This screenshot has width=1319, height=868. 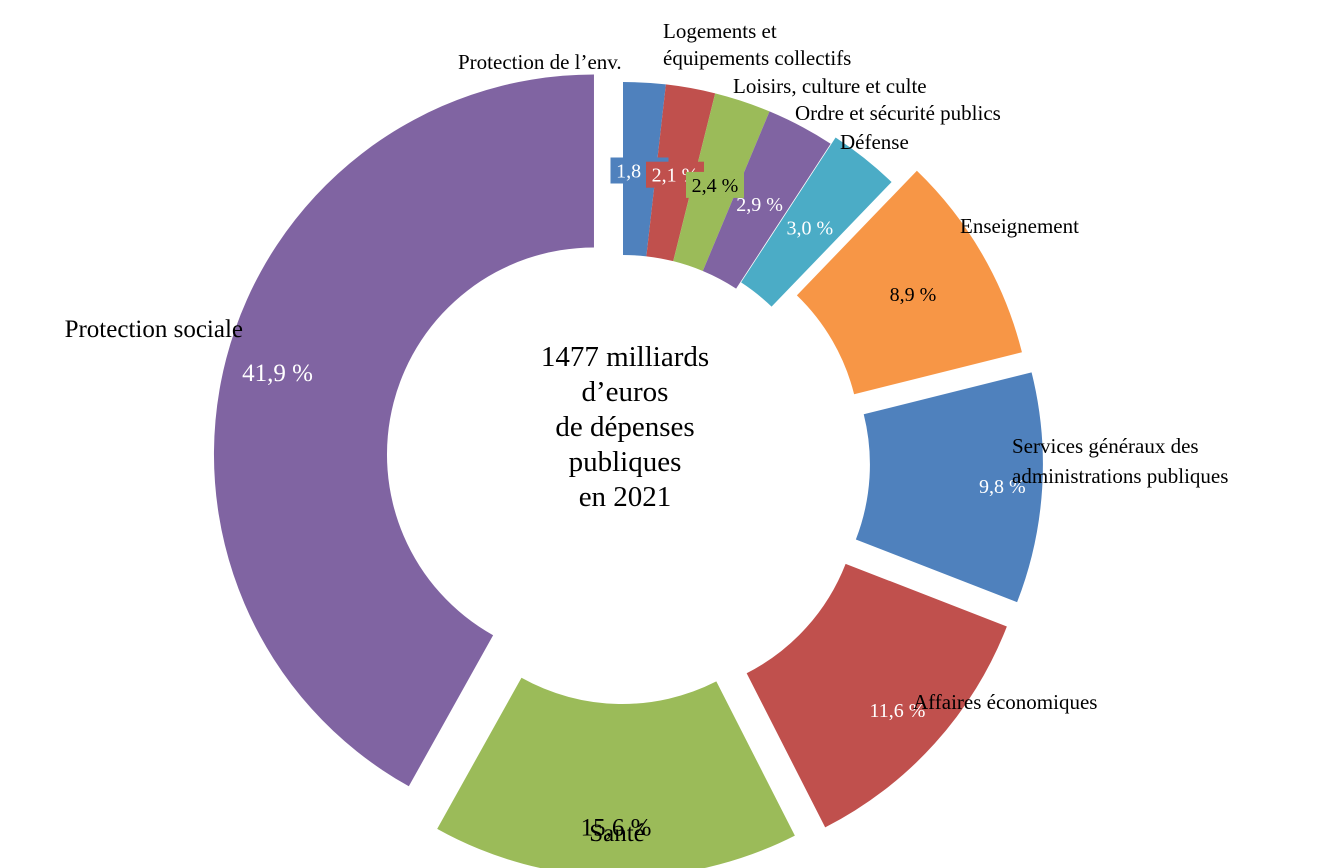 I want to click on value-label-text: 2,9 %, so click(x=759, y=205).